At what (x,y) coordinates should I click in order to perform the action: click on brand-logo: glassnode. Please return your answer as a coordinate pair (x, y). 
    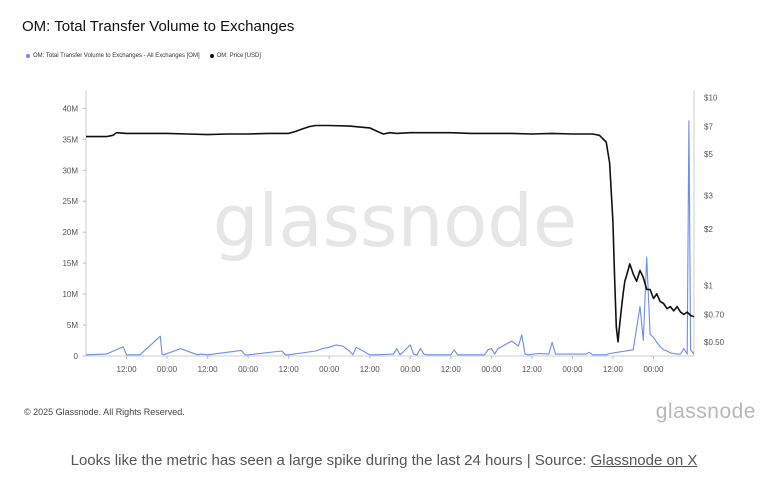
    Looking at the image, I should click on (705, 411).